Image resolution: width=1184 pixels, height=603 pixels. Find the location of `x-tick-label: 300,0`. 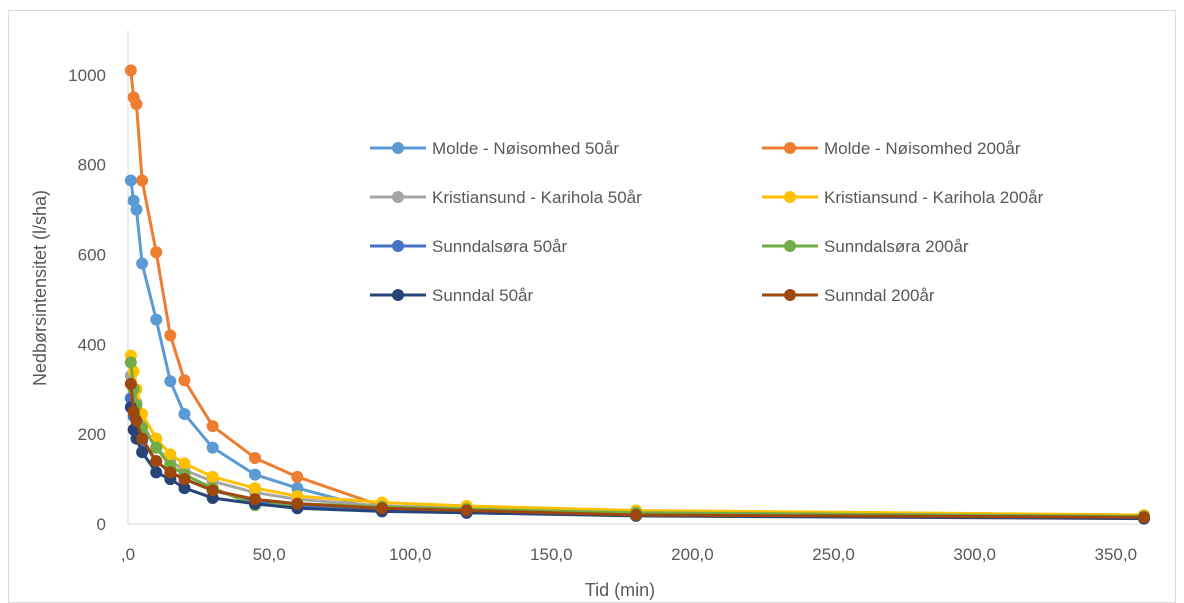

x-tick-label: 300,0 is located at coordinates (974, 554).